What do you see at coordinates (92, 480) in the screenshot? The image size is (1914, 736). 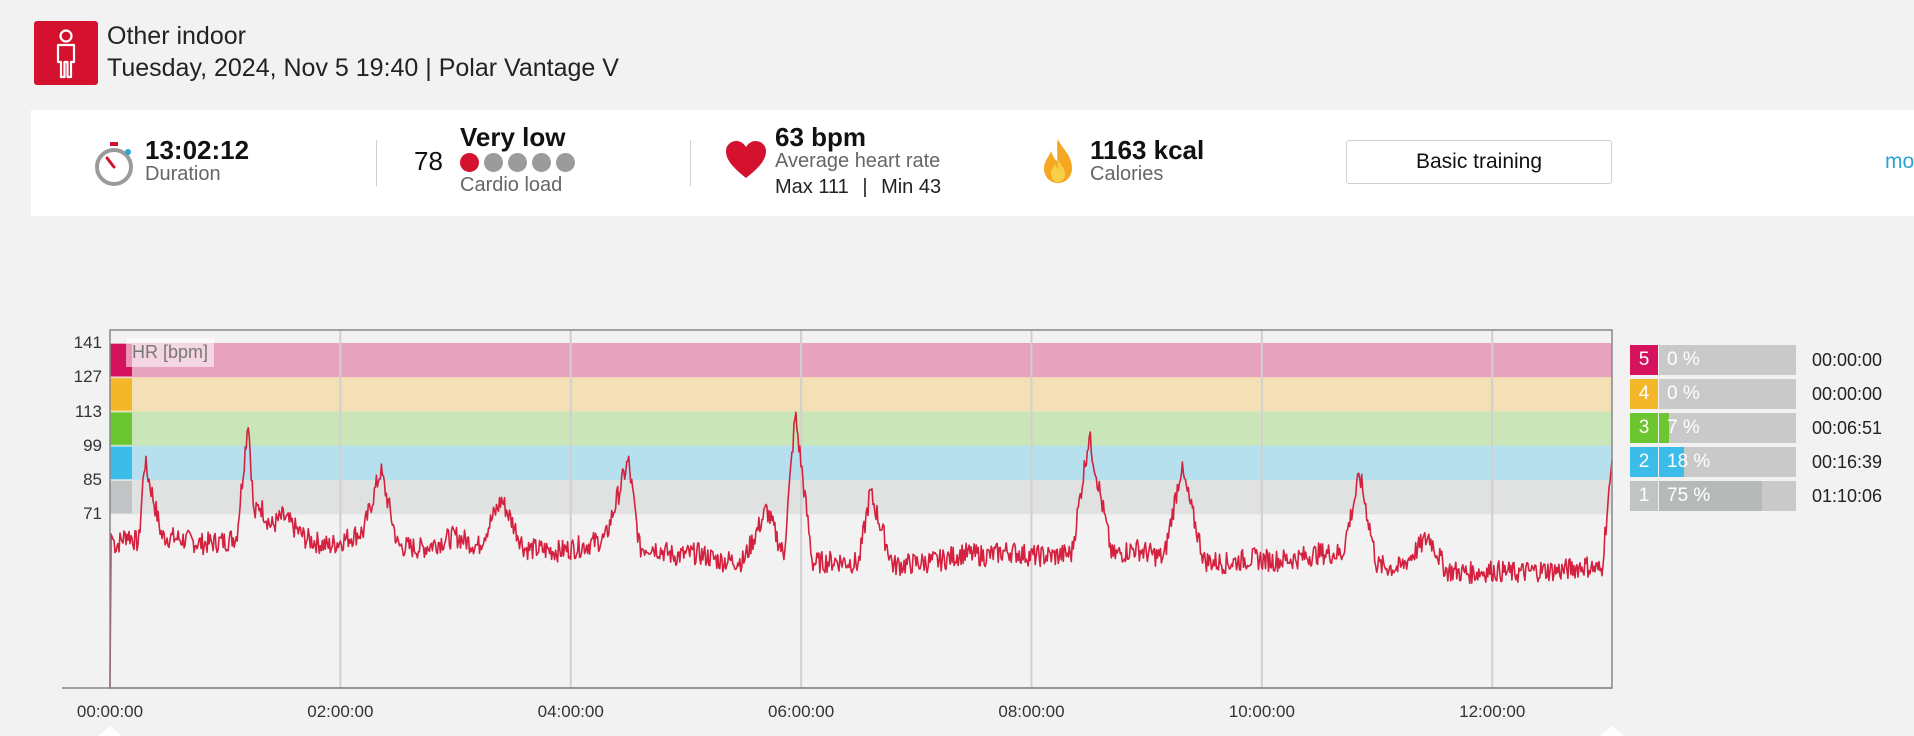 I see `y-tick-label: 85` at bounding box center [92, 480].